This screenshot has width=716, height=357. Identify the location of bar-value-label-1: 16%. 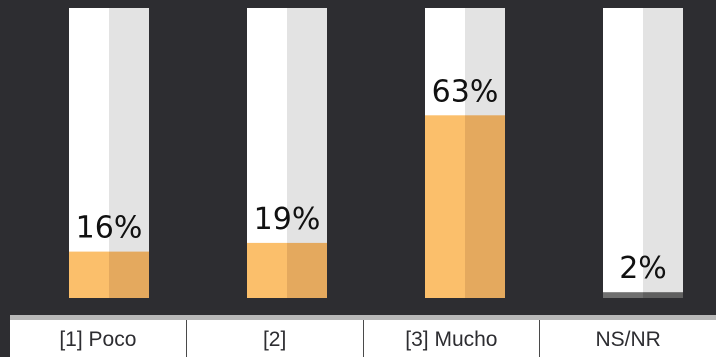
(109, 228).